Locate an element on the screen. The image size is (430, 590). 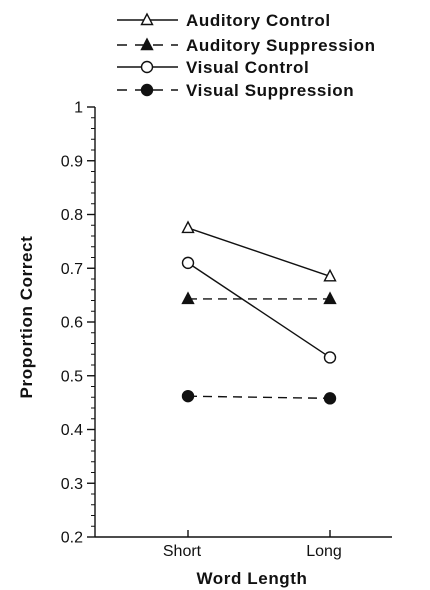
x-axis-title: Word Length is located at coordinates (251, 578).